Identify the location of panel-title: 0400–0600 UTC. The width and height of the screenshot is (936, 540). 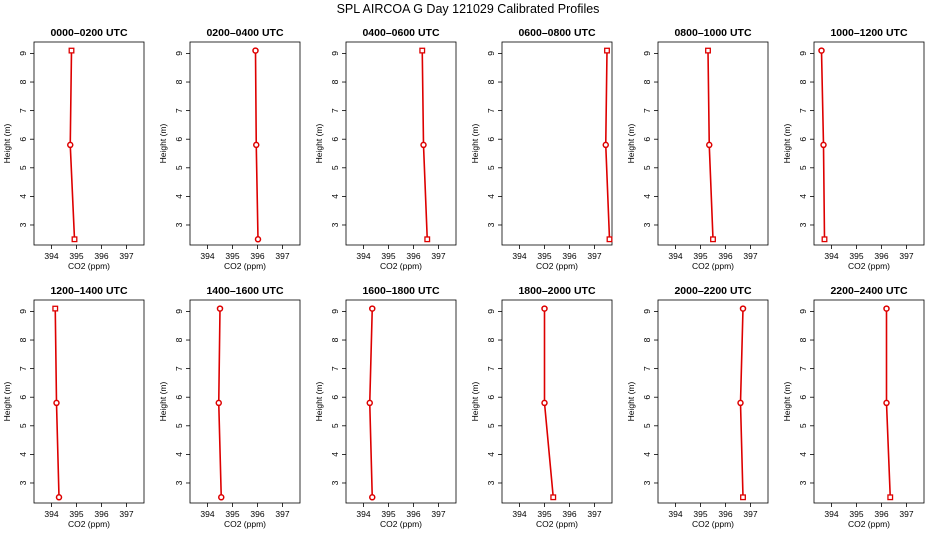
(400, 33).